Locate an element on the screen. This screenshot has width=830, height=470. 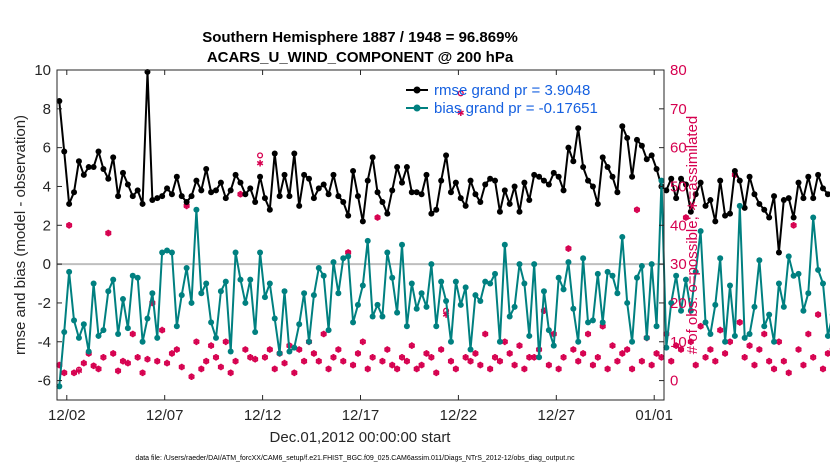
y-tick-label: 4 is located at coordinates (47, 186).